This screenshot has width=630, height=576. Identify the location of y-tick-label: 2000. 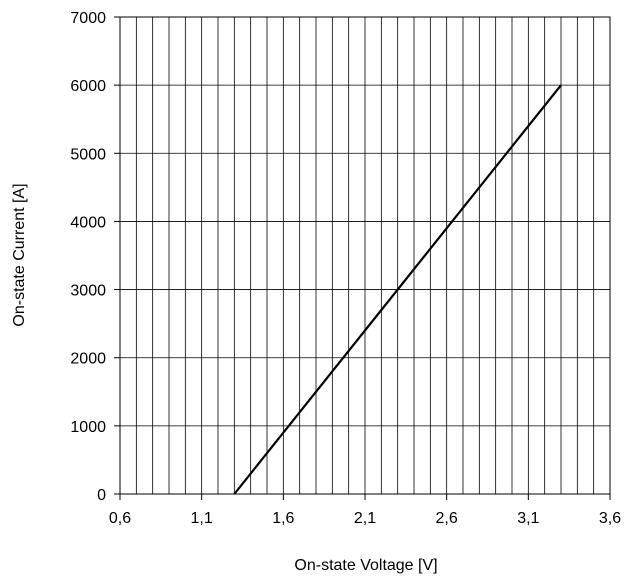
(88, 359).